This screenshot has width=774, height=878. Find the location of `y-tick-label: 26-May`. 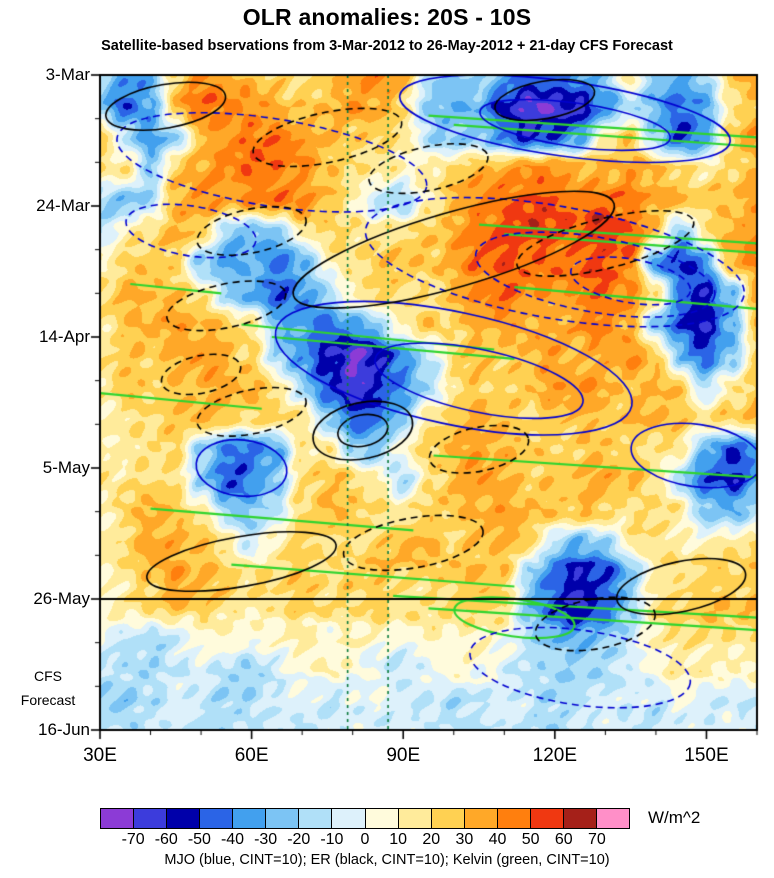

y-tick-label: 26-May is located at coordinates (61, 598).